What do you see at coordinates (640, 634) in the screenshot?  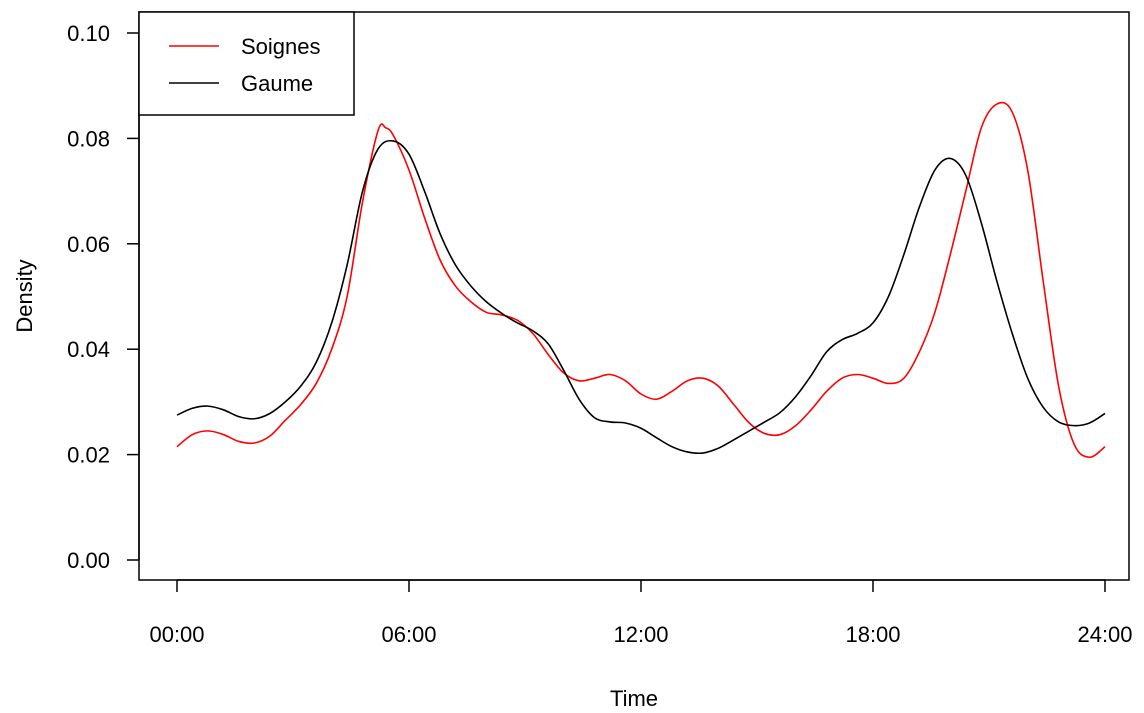 I see `x-tick-label: 12:00` at bounding box center [640, 634].